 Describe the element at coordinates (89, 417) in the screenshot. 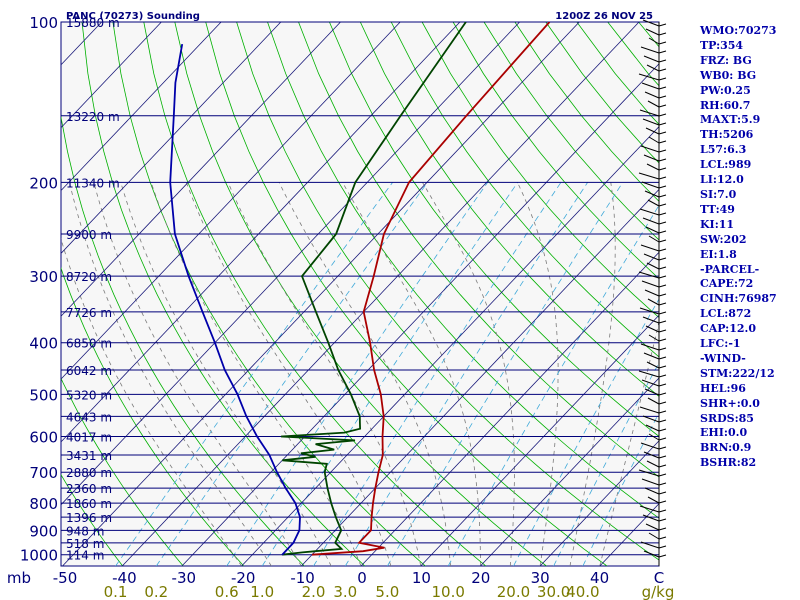

I see `height-label: 4643 m` at that location.